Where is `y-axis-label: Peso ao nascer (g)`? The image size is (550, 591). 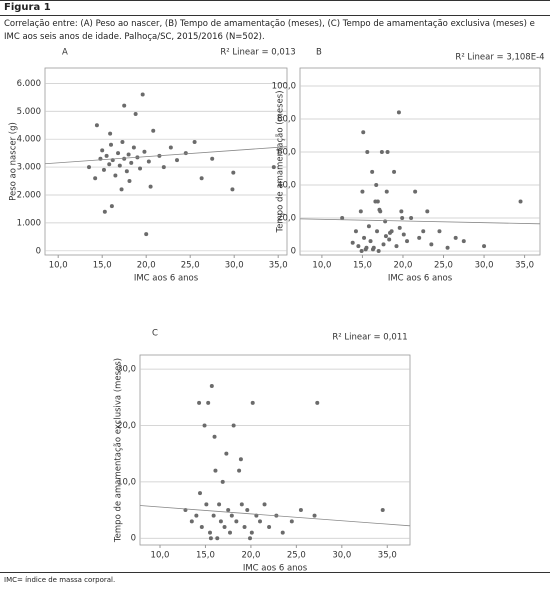 y-axis-label: Peso ao nascer (g) is located at coordinates (14, 161).